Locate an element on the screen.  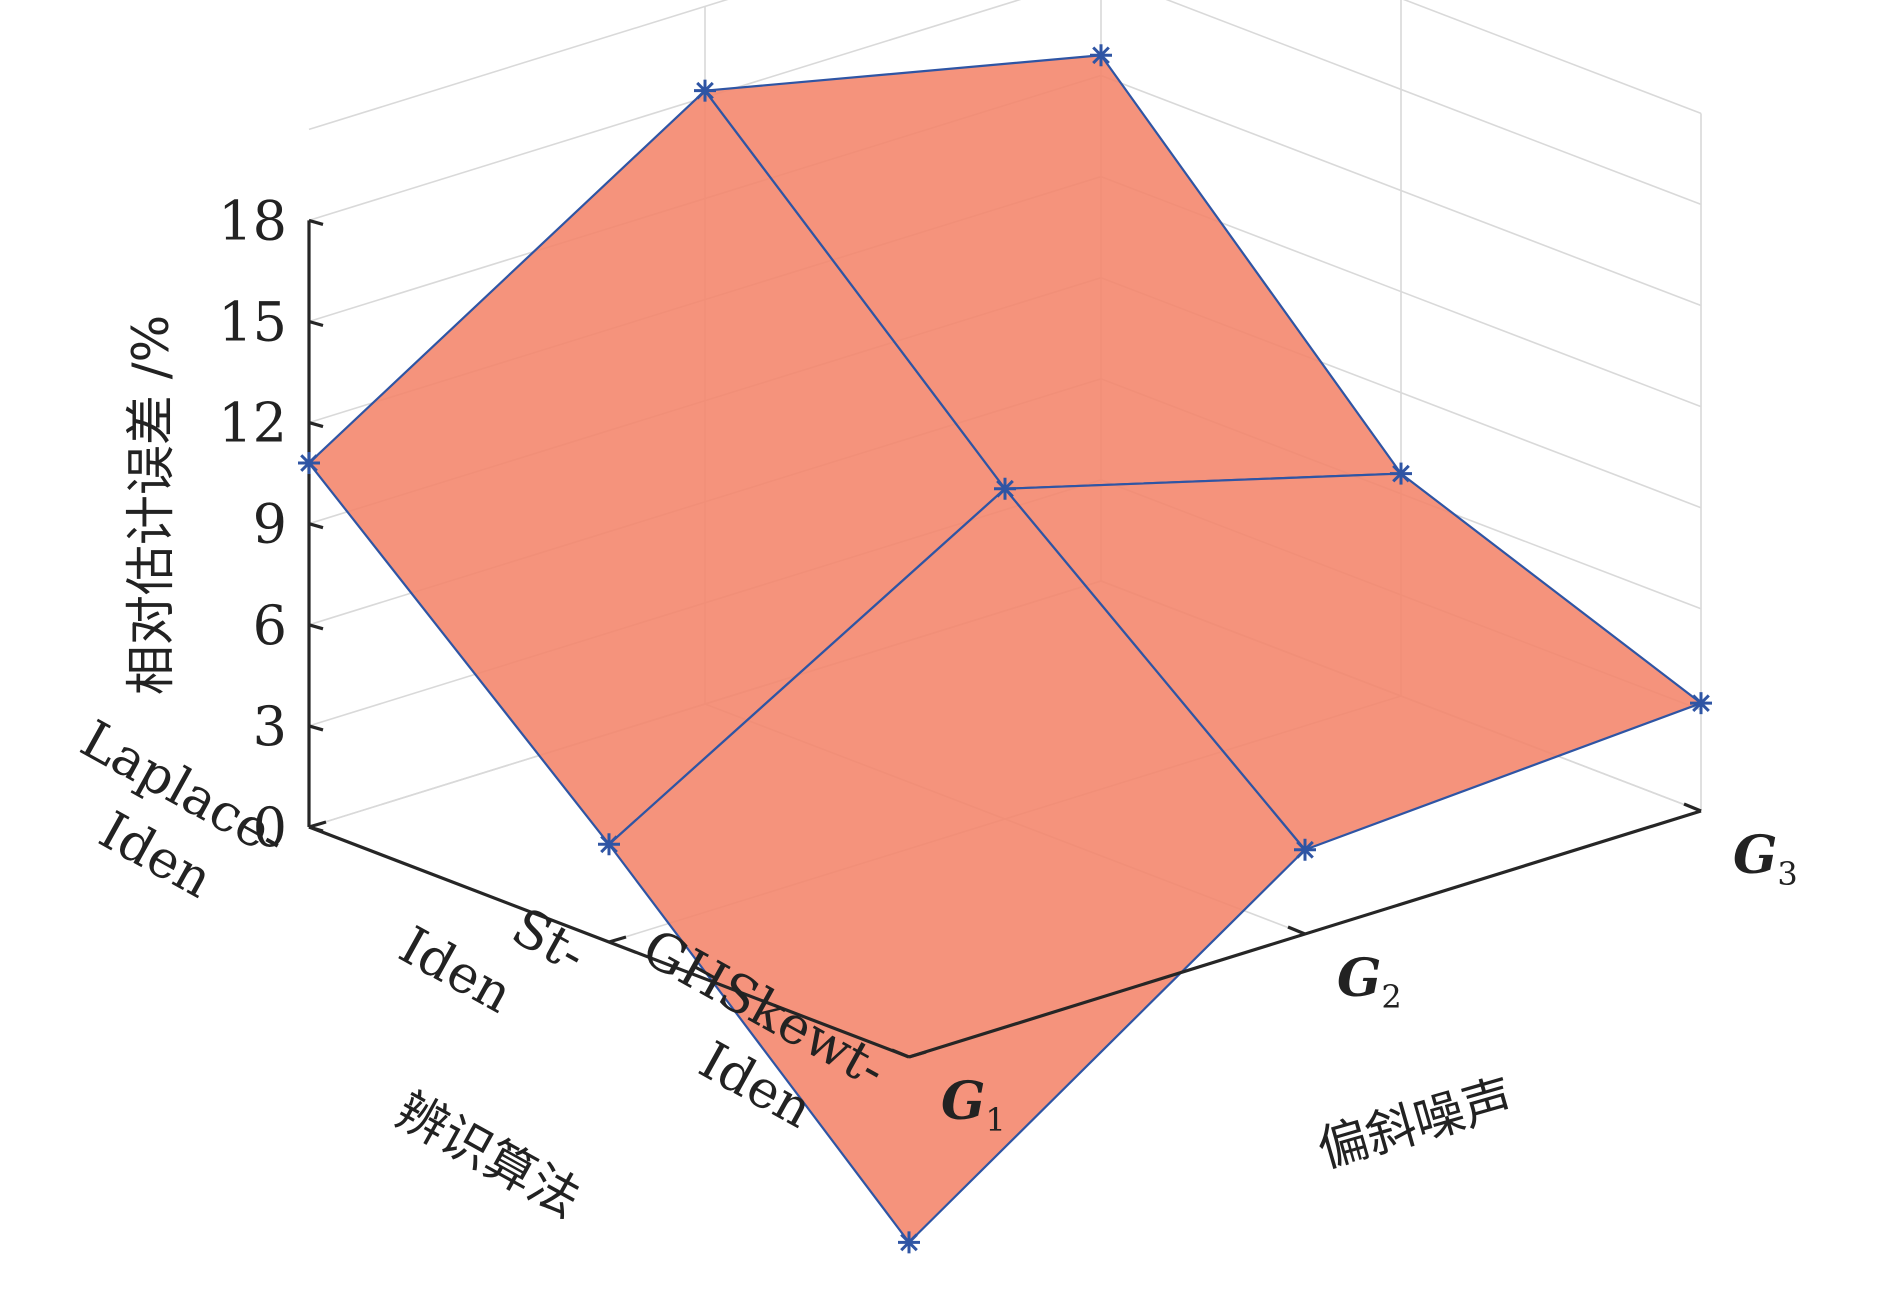
z-tick-label: 12 is located at coordinates (252, 423).